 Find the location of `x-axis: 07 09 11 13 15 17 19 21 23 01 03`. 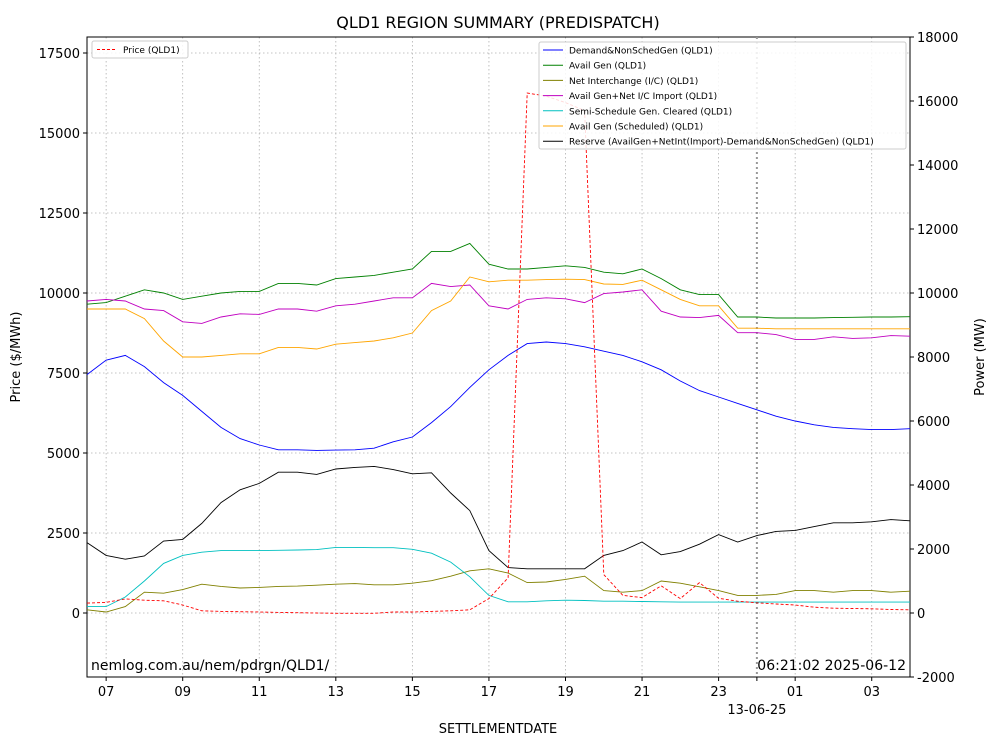

x-axis: 07 09 11 13 15 17 19 21 23 01 03 is located at coordinates (489, 688).